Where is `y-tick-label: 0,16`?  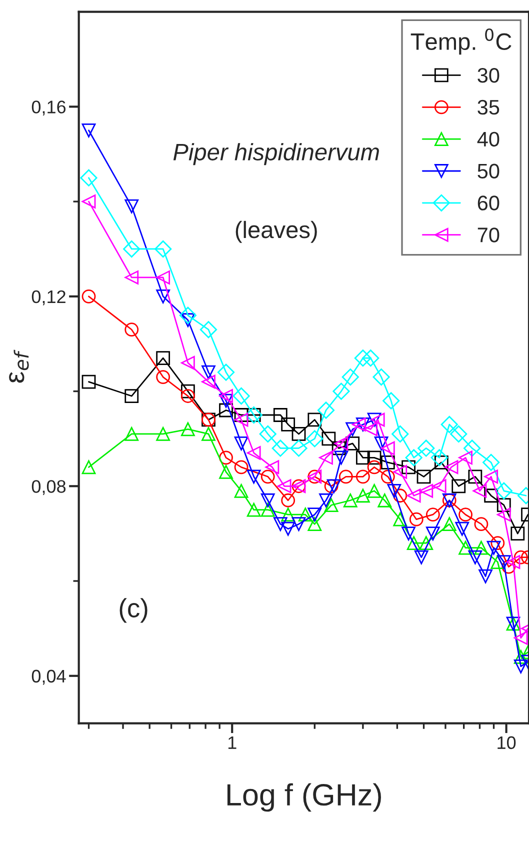
y-tick-label: 0,16 is located at coordinates (49, 108).